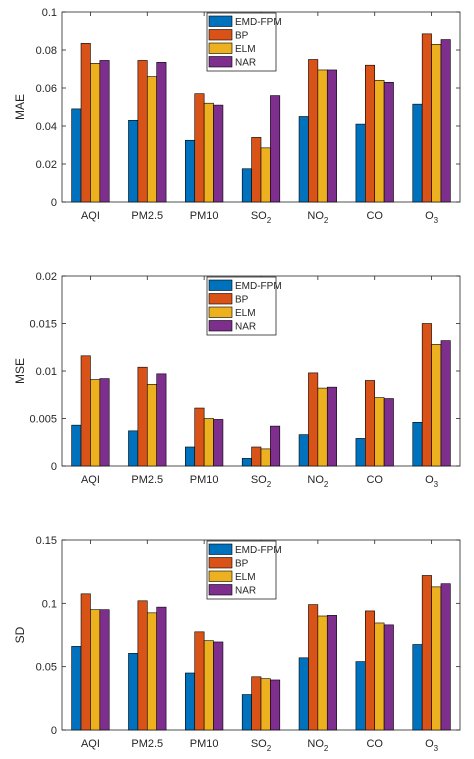  I want to click on y-axis-label: MSE, so click(20, 371).